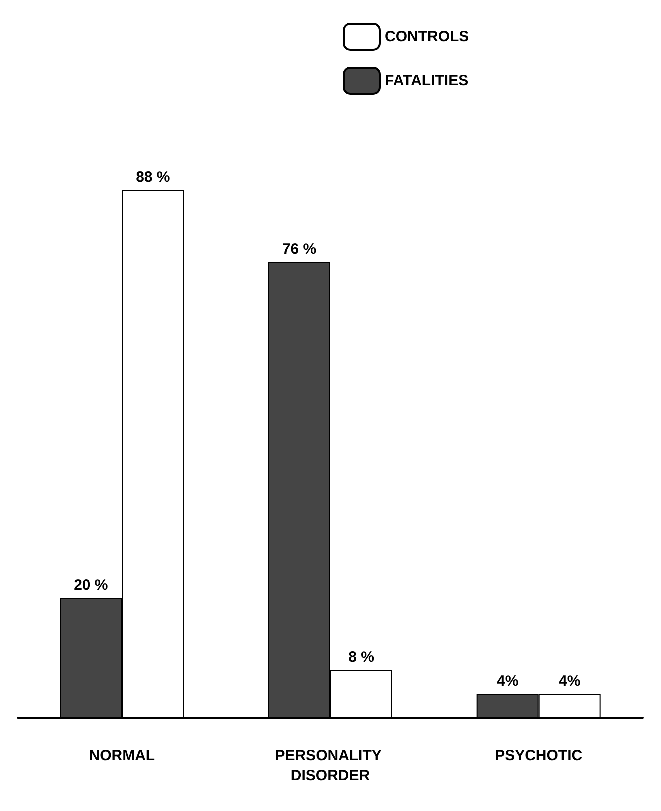 The image size is (661, 811). Describe the element at coordinates (153, 177) in the screenshot. I see `data-label: 88 %` at that location.